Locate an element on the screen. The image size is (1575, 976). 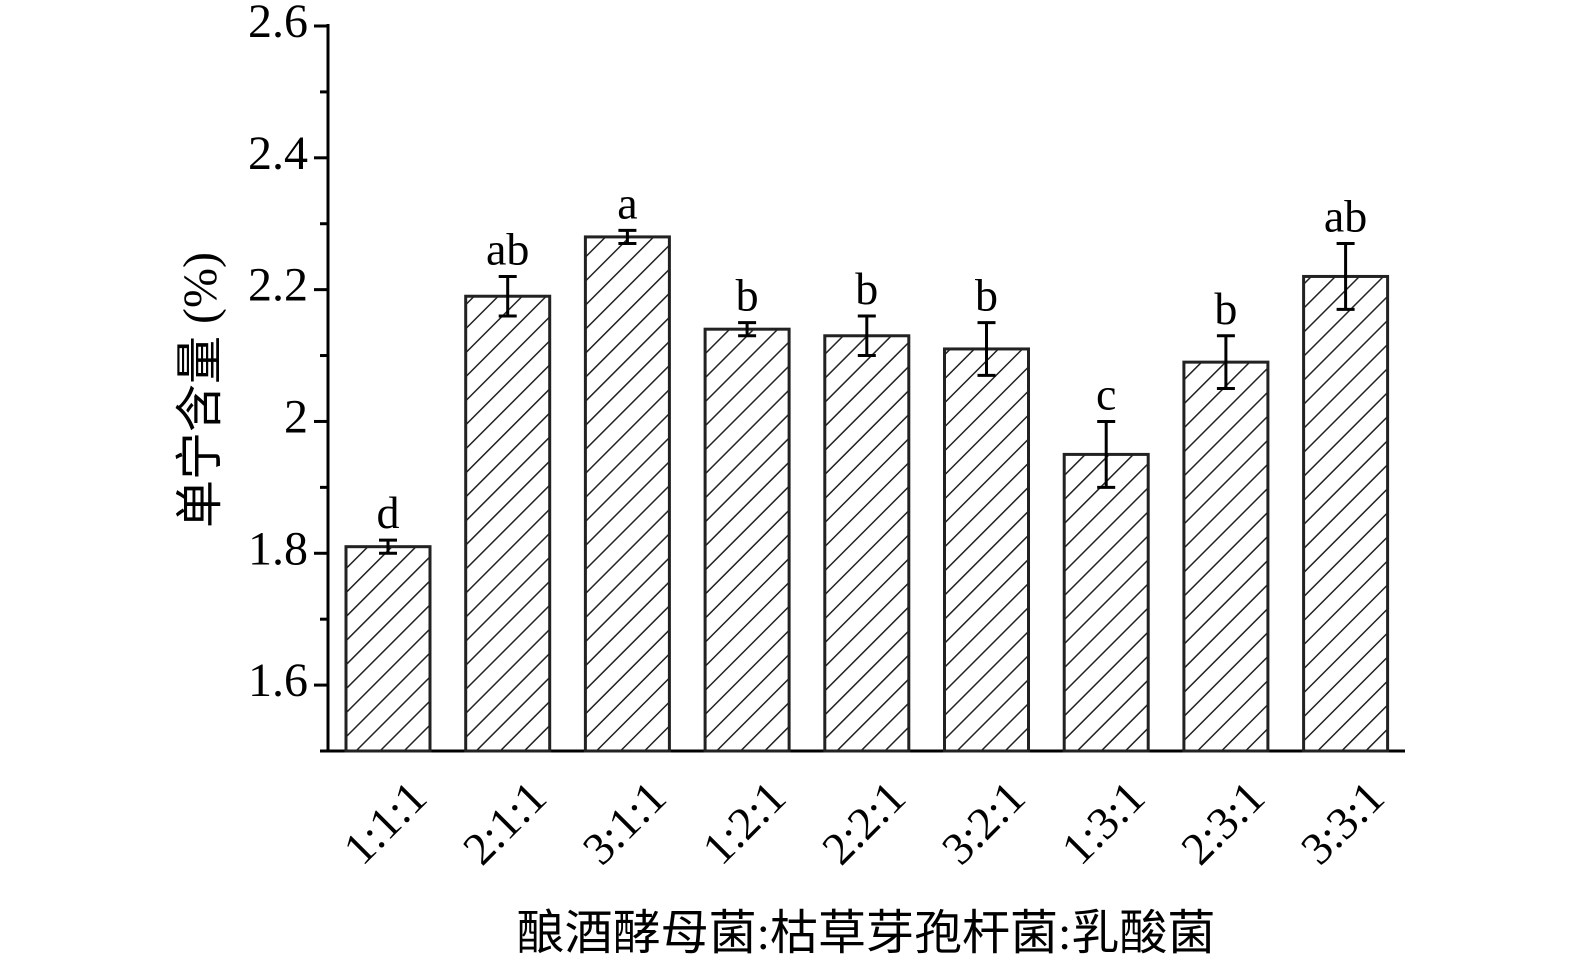
y-tick-label: 2.2 is located at coordinates (278, 285).